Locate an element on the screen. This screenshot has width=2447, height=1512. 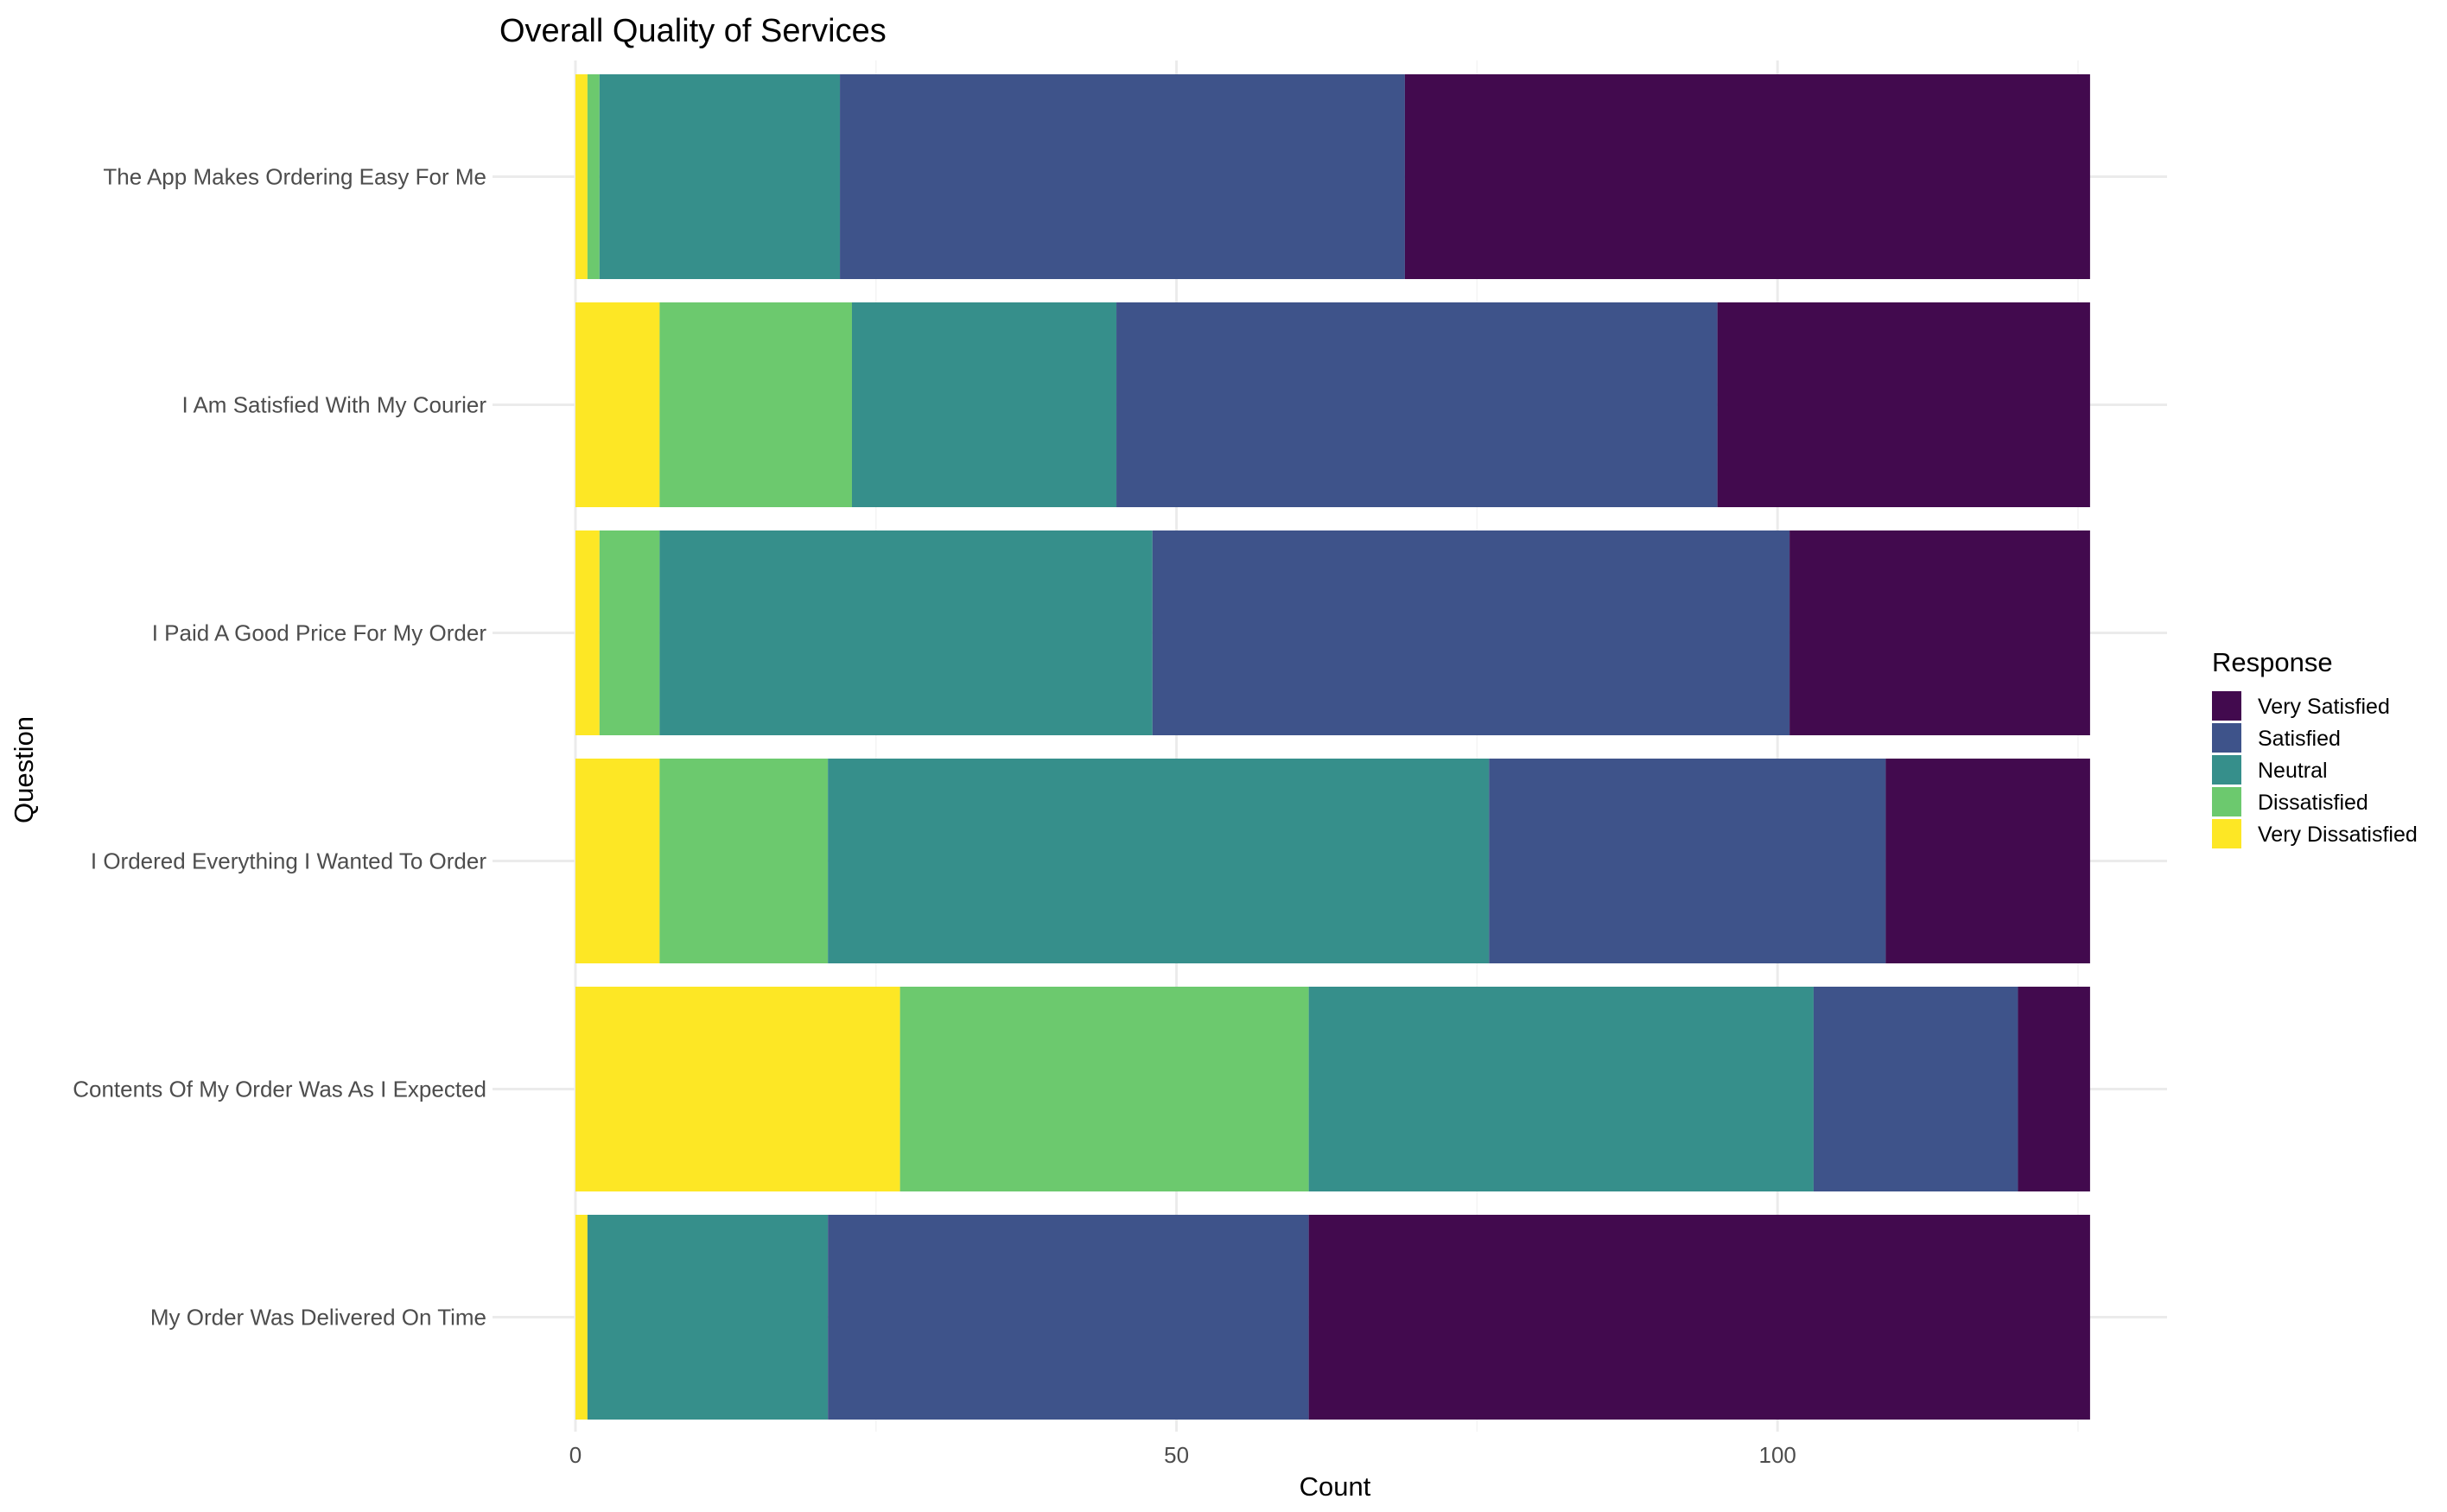
bar-2-satisfied is located at coordinates (1471, 632).